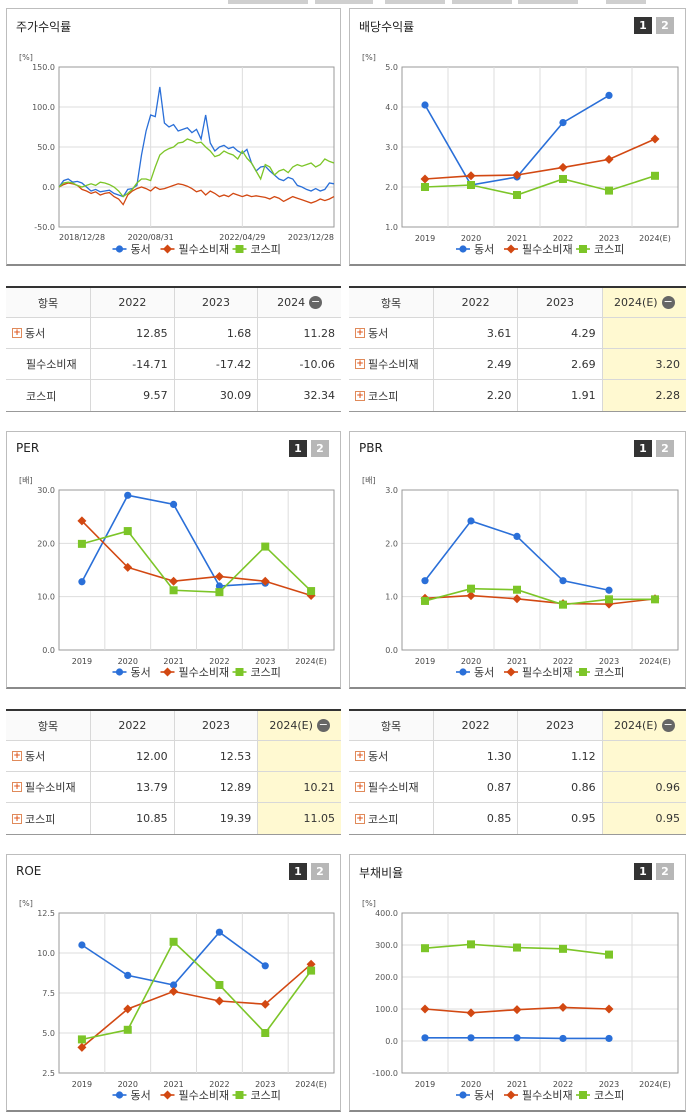 Image resolution: width=691 pixels, height=1115 pixels. Describe the element at coordinates (391, 490) in the screenshot. I see `y-tick-label: 3.0` at that location.